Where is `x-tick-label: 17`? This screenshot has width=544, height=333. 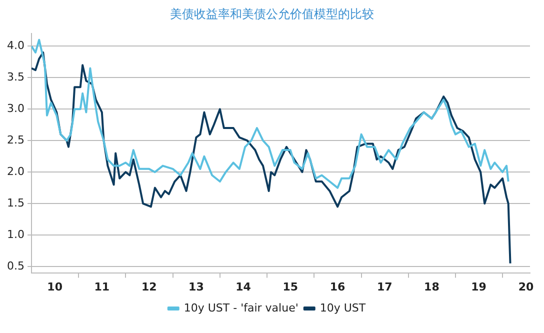
x-tick-label: 17 is located at coordinates (384, 287).